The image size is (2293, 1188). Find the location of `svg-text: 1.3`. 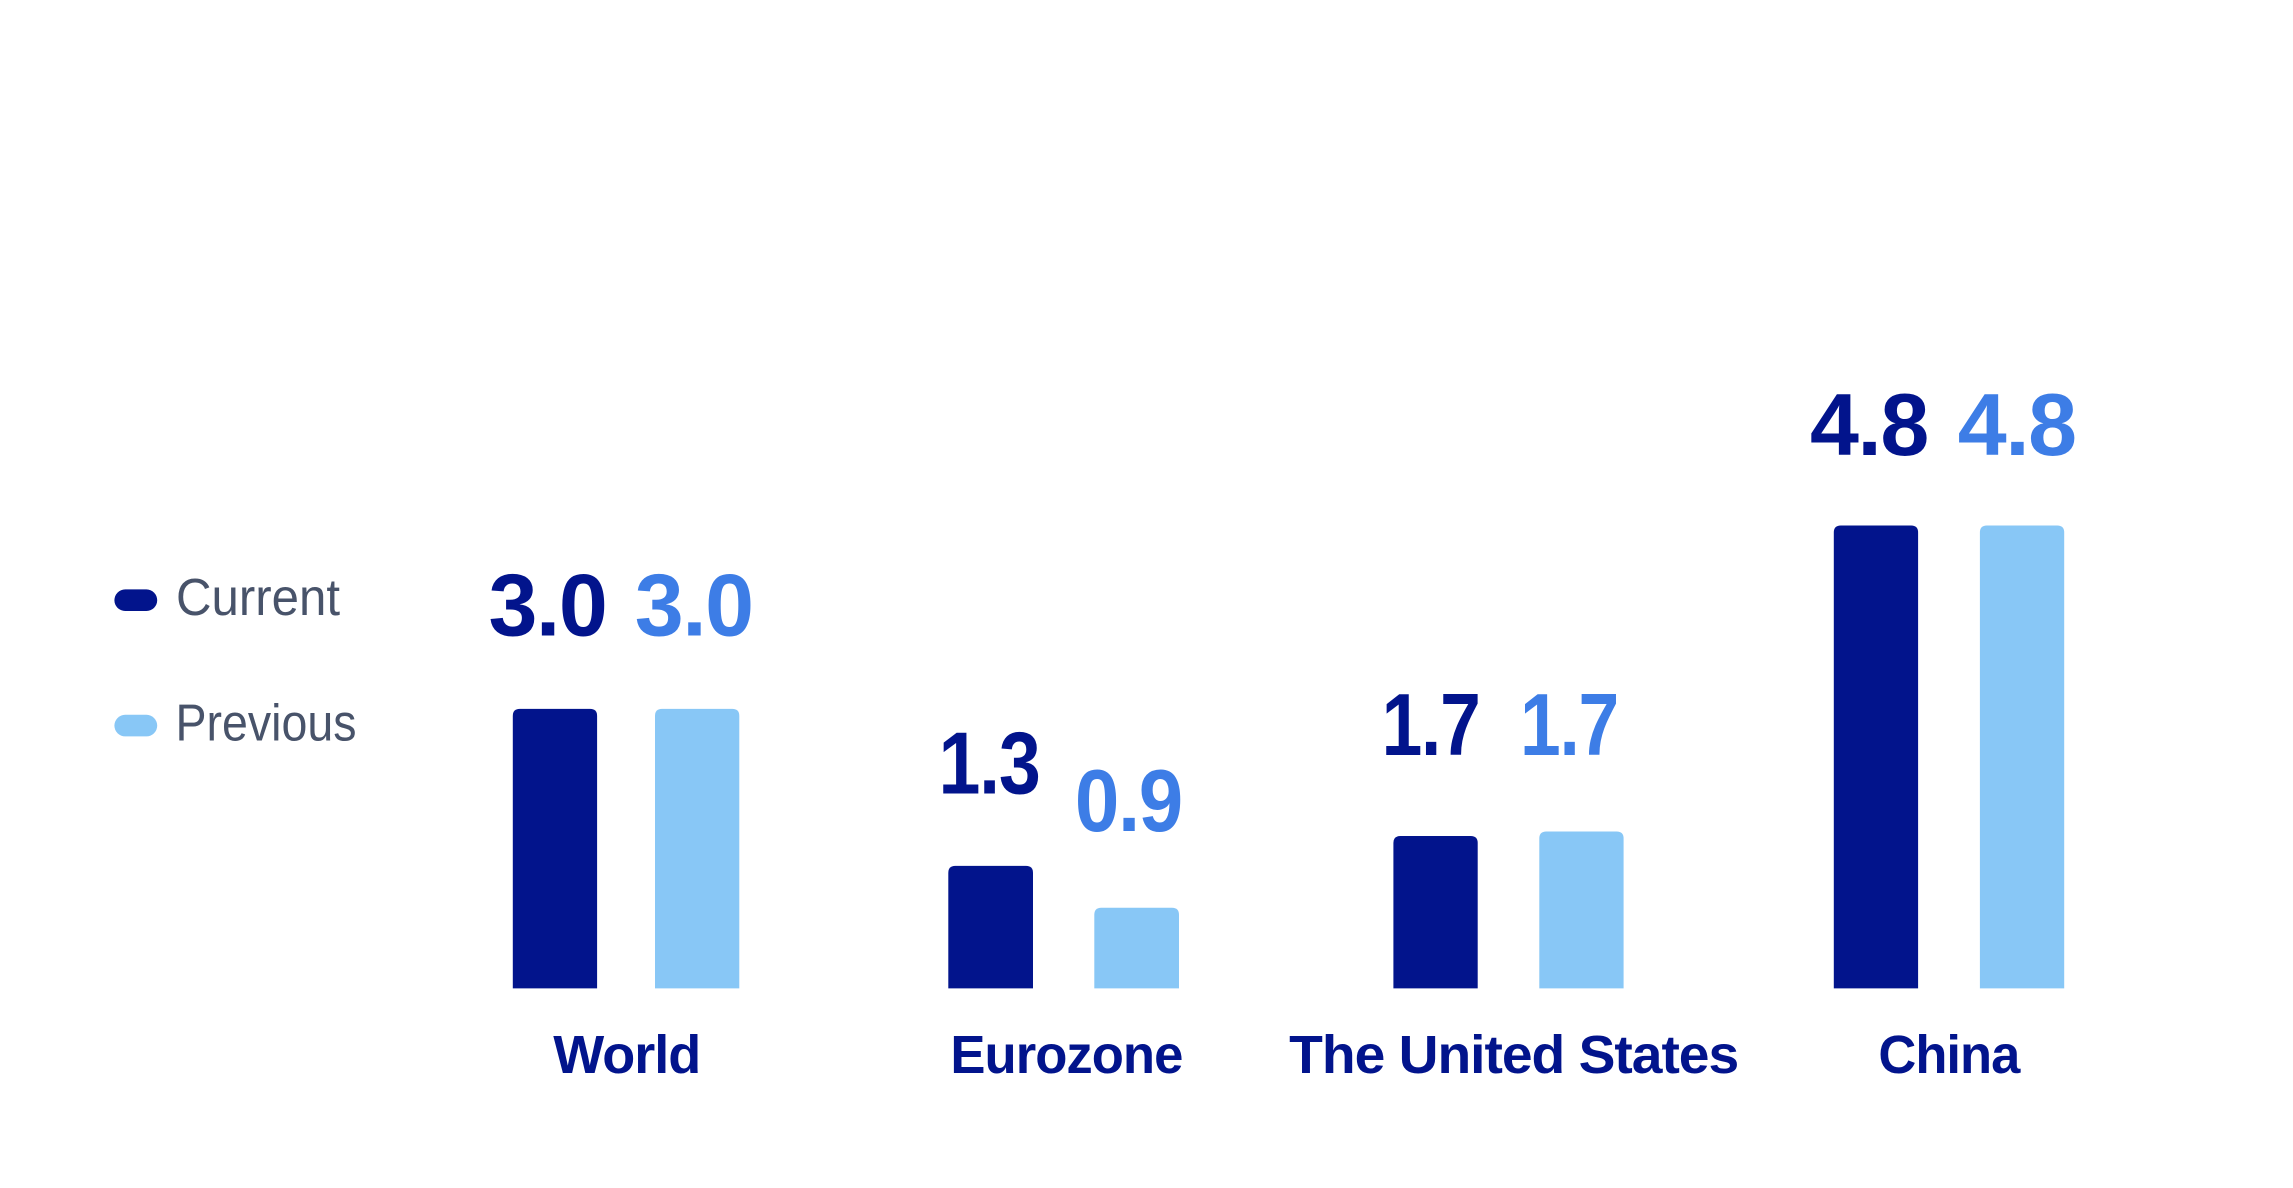

svg-text: 1.3 is located at coordinates (989, 763).